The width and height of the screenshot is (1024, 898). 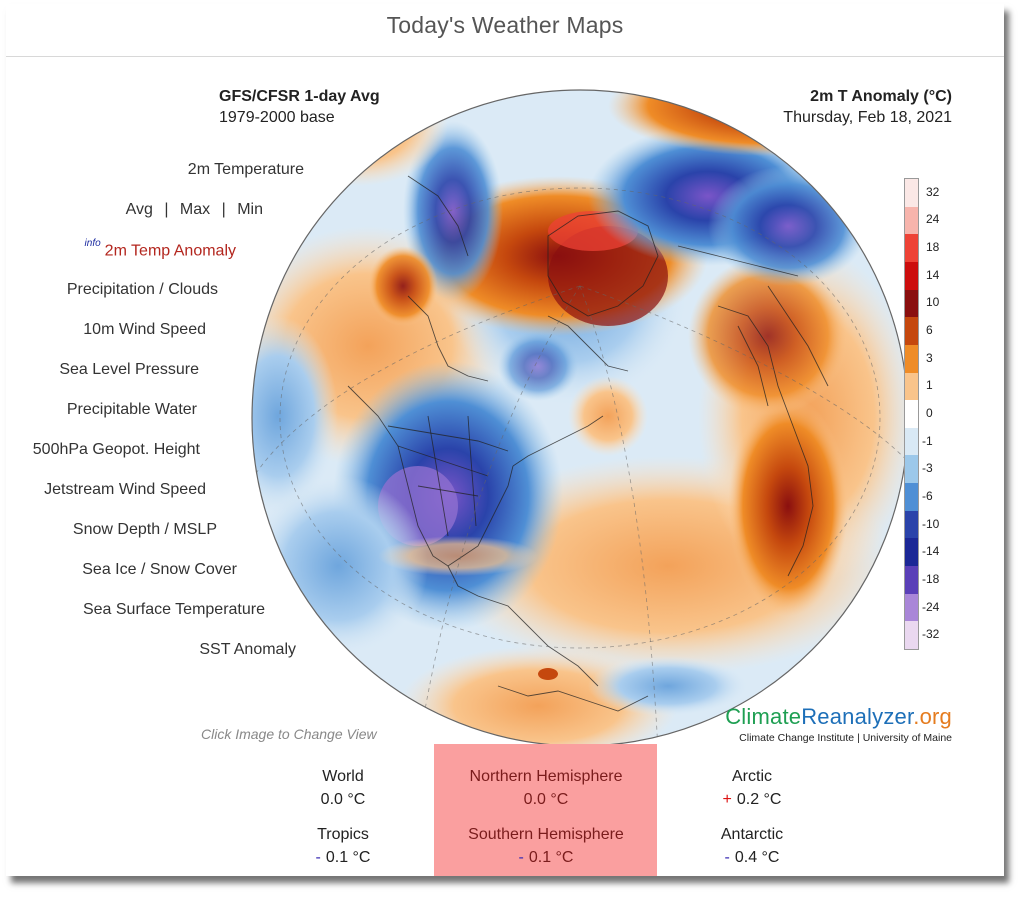 I want to click on menu-precipitation-clouds: Precipitation / Clouds, so click(x=142, y=289).